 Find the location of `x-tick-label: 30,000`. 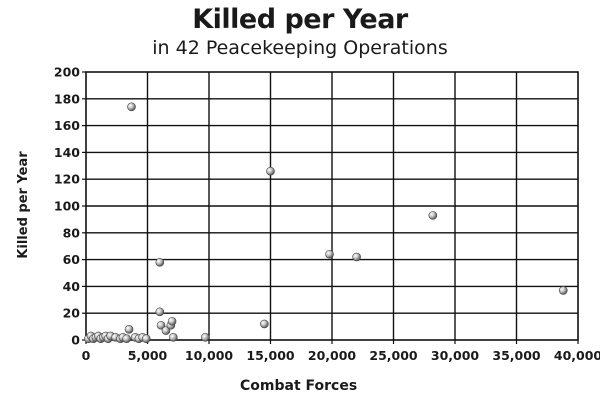

x-tick-label: 30,000 is located at coordinates (455, 355).